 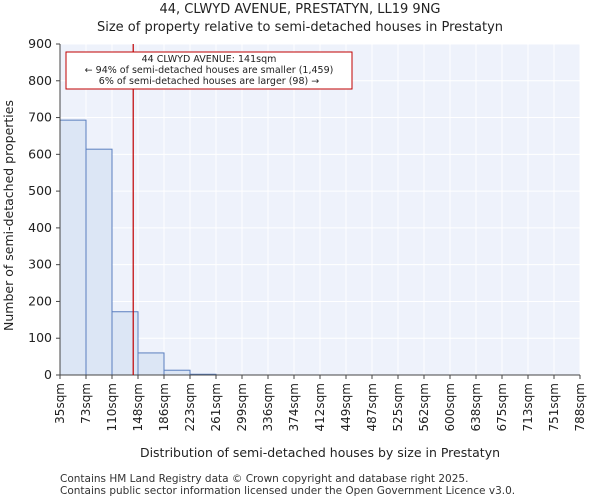 What do you see at coordinates (372, 407) in the screenshot?
I see `x-tick-label: 487sqm` at bounding box center [372, 407].